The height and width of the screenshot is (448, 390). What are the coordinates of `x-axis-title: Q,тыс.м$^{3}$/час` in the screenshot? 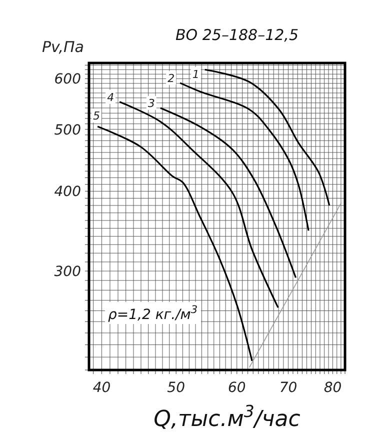 It's located at (227, 417).